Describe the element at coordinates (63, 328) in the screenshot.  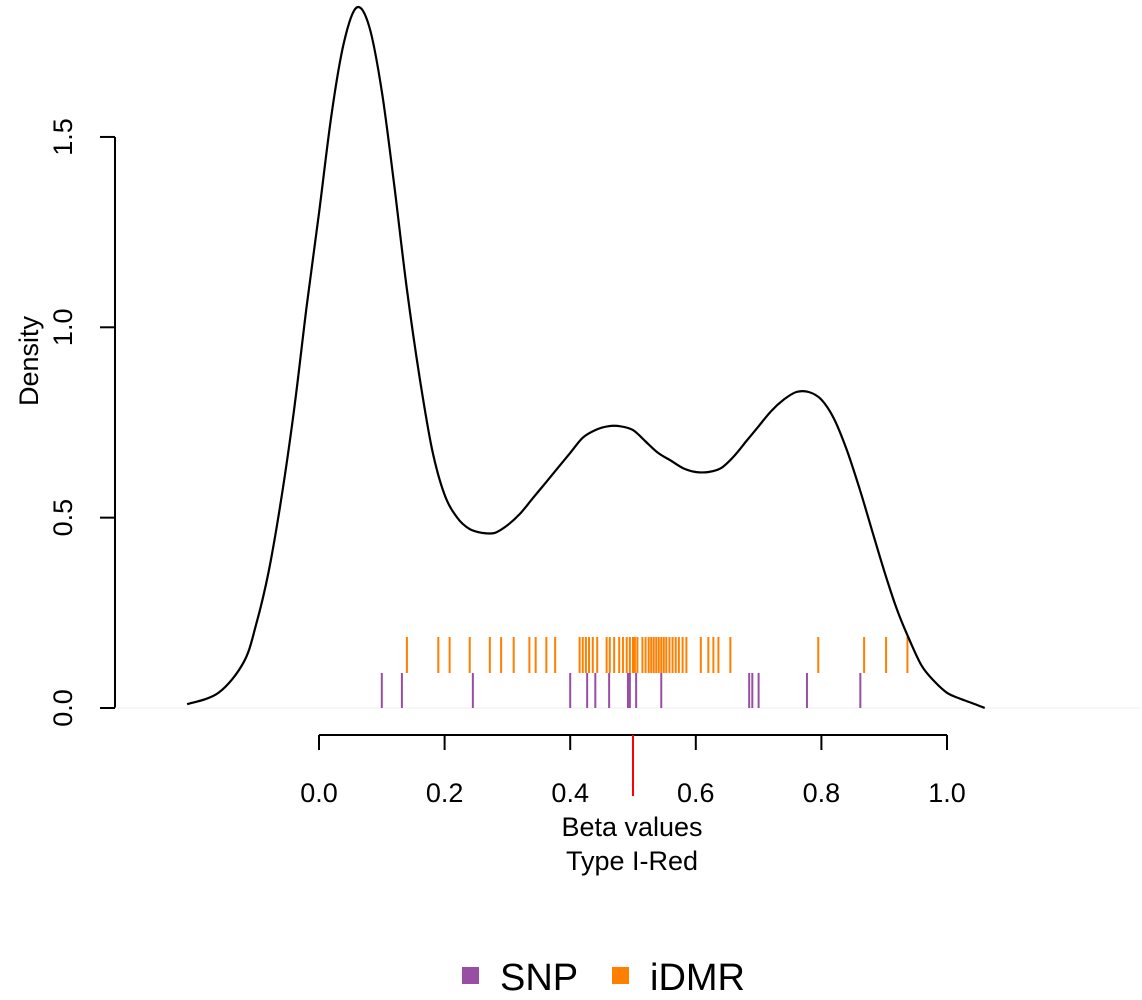
I see `y-tick-label: 1.0` at that location.